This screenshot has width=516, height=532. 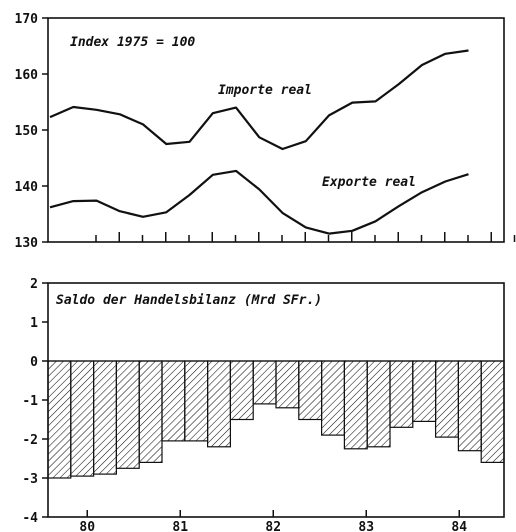 What do you see at coordinates (30, 401) in the screenshot?
I see `y-tick-label: -1` at bounding box center [30, 401].